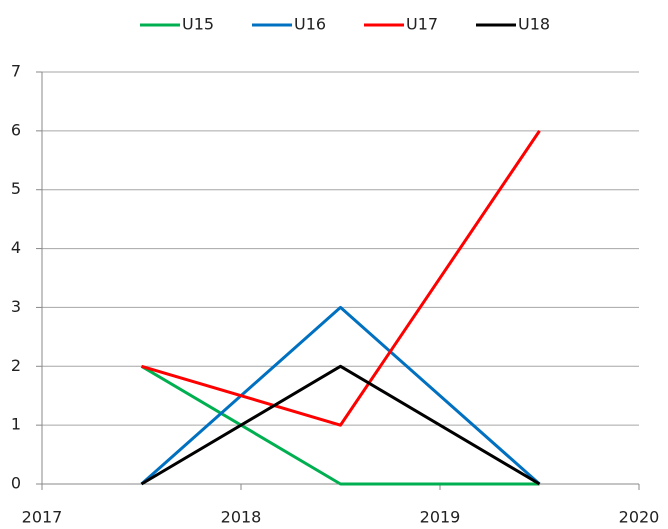 The height and width of the screenshot is (529, 668). What do you see at coordinates (16, 71) in the screenshot?
I see `y-tick-label: 7` at bounding box center [16, 71].